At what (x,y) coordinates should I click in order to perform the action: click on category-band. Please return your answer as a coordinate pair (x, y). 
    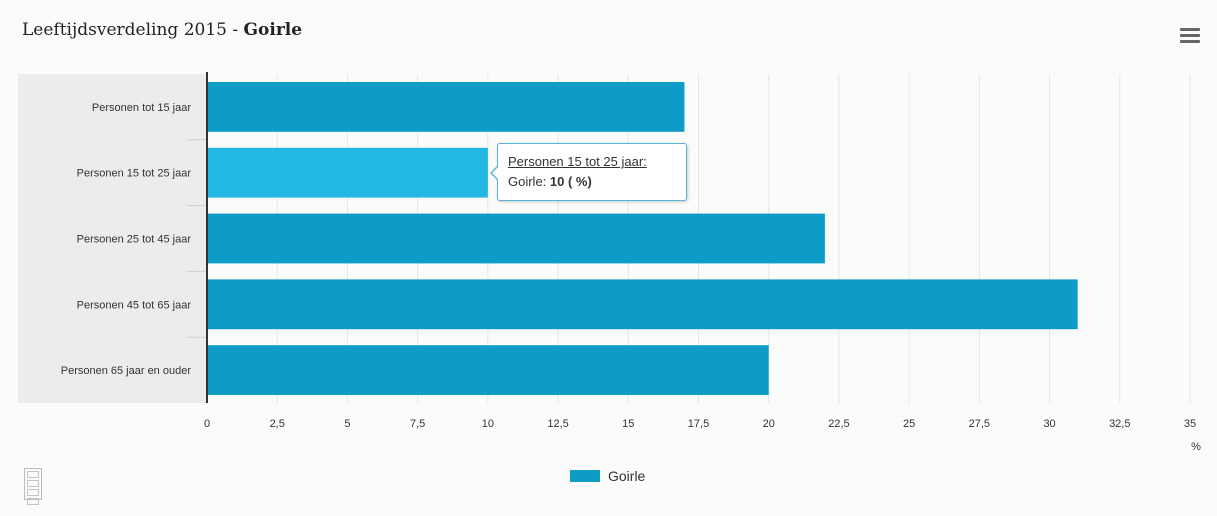
    Looking at the image, I should click on (112, 238).